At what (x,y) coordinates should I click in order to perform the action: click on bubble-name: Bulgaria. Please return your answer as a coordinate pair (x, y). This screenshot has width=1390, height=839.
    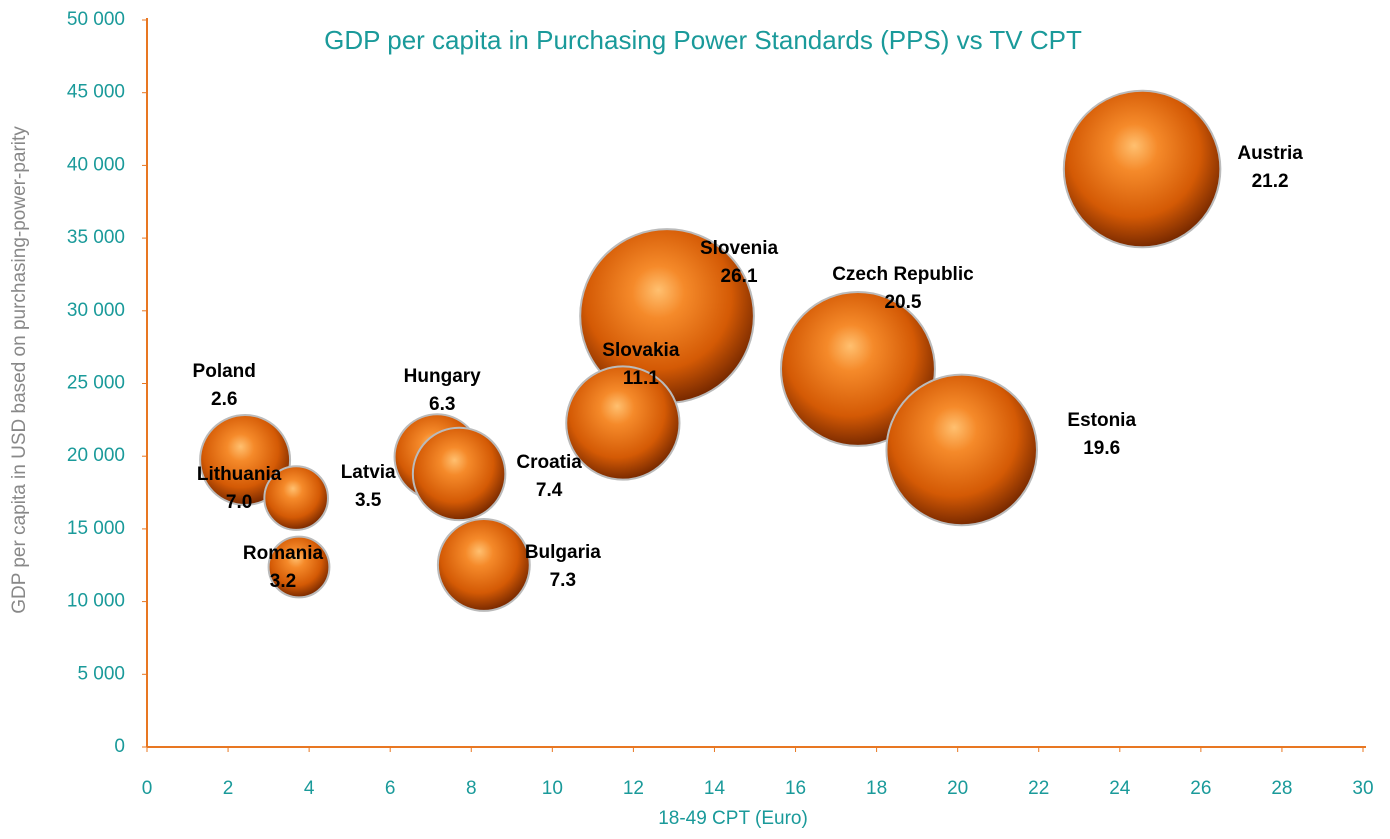
    Looking at the image, I should click on (563, 552).